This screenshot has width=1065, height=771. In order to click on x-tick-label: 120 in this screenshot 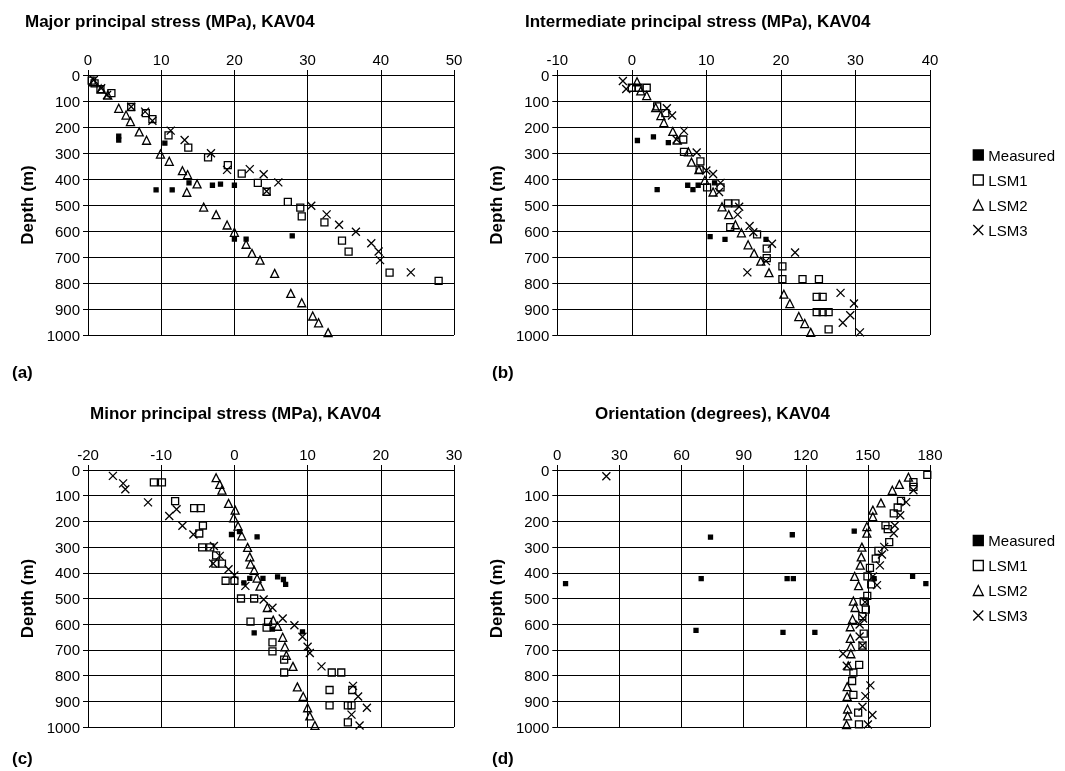, I will do `click(806, 454)`.